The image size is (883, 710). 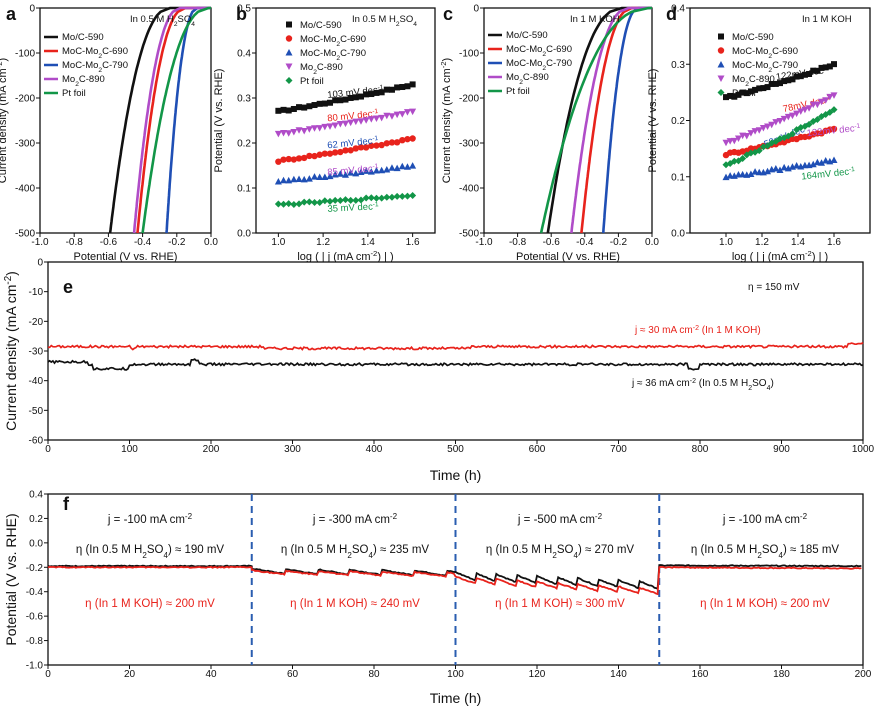 I want to click on panel-a-condition: In 0.5 M H2SO4, so click(x=162, y=21).